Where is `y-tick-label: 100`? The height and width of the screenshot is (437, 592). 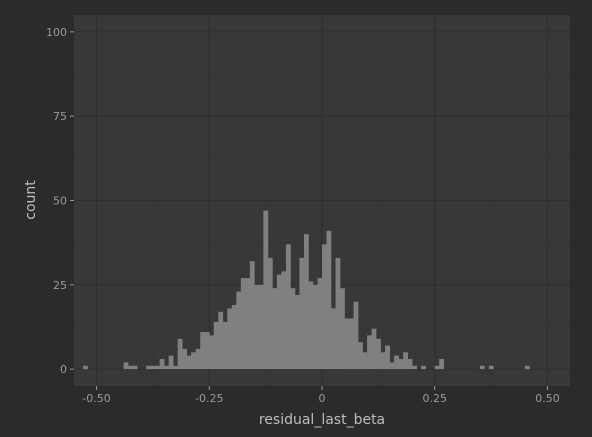 y-tick-label: 100 is located at coordinates (56, 32).